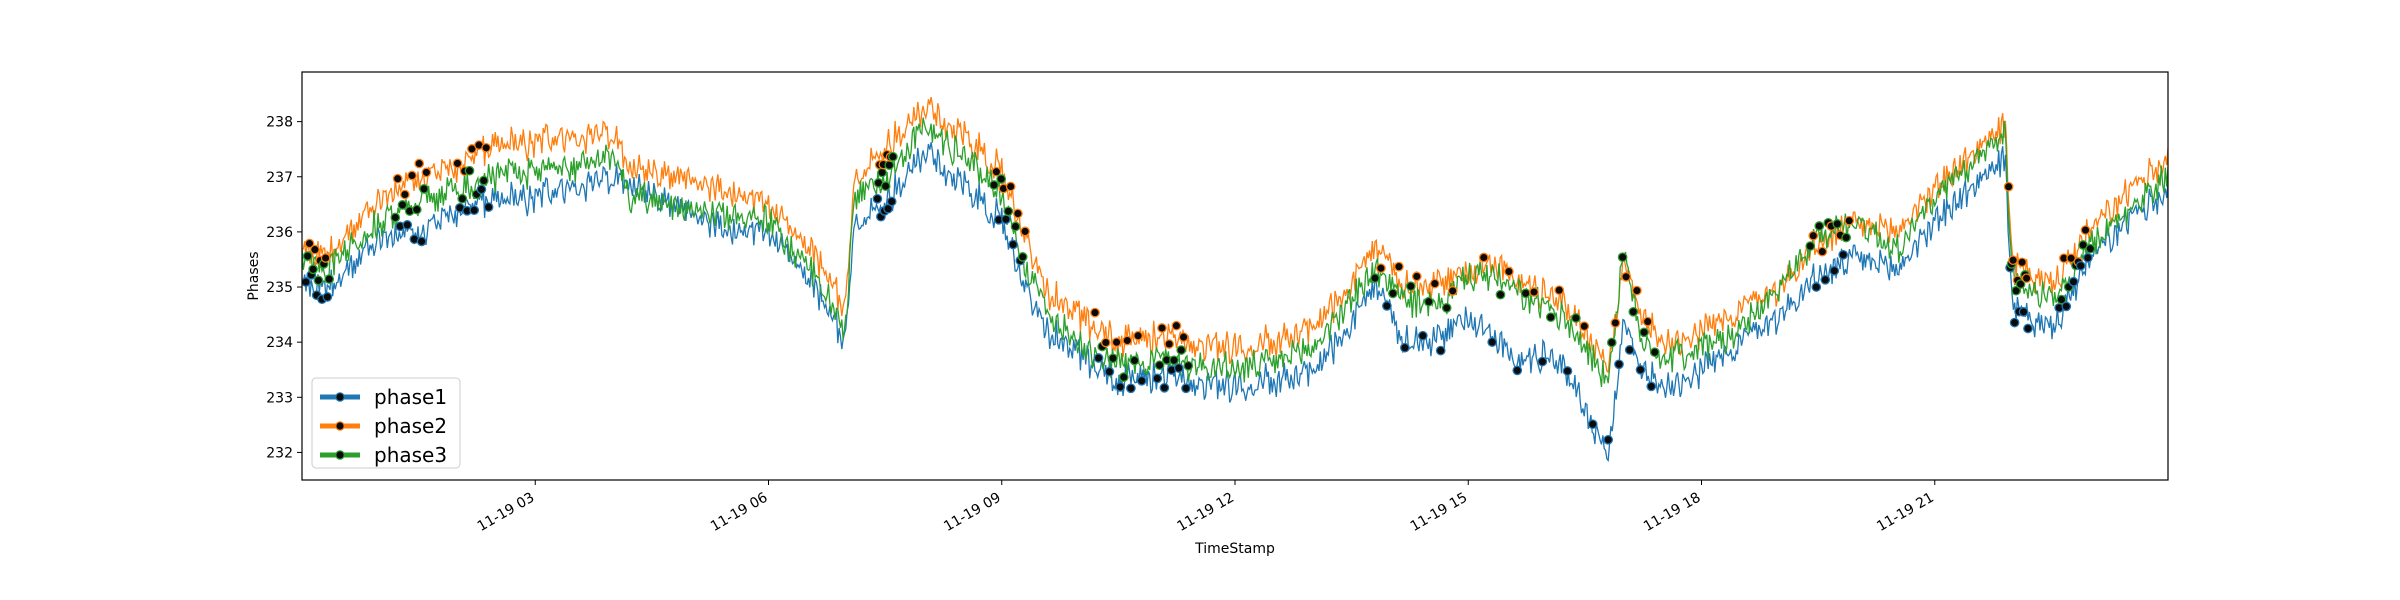  What do you see at coordinates (1439, 512) in the screenshot?
I see `x-tick-label: 11-19 15` at bounding box center [1439, 512].